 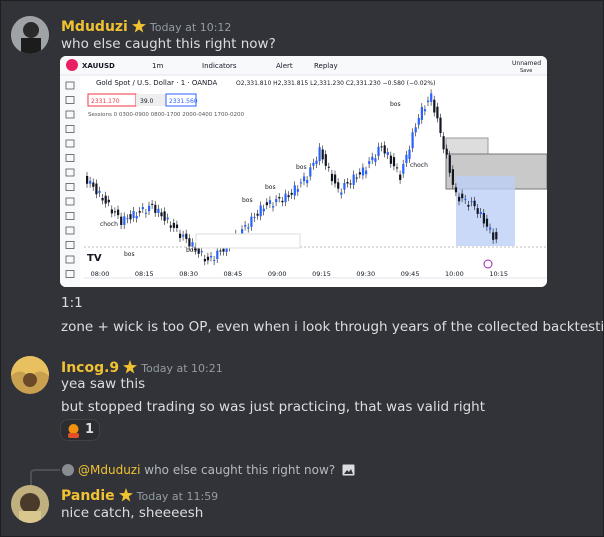 I want to click on time-label: 09:45, so click(x=410, y=274).